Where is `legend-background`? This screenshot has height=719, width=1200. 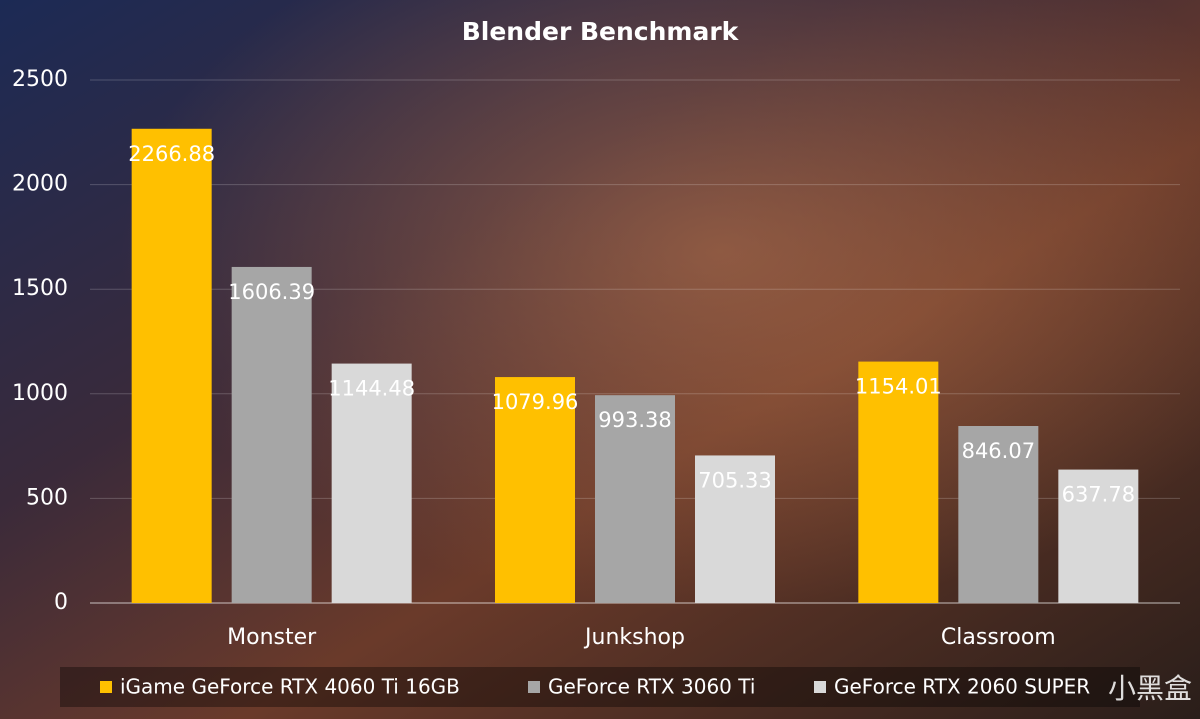 legend-background is located at coordinates (600, 687).